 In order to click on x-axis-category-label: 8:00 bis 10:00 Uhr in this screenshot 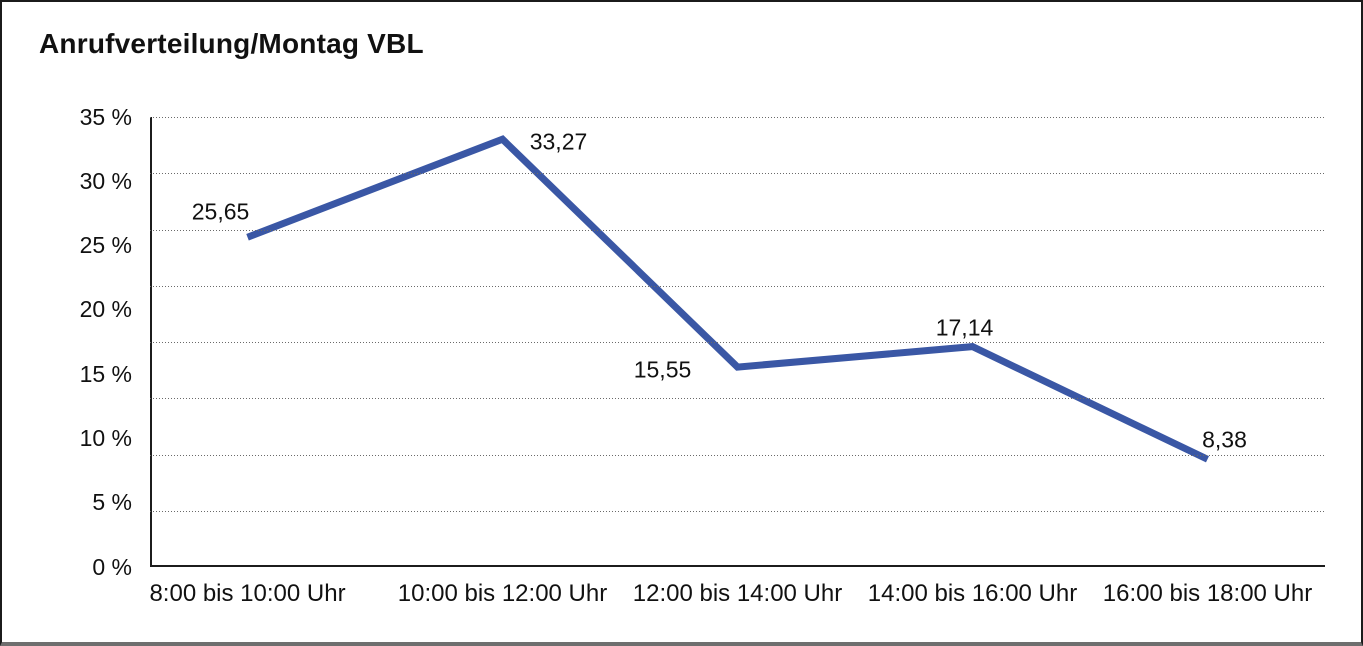, I will do `click(247, 593)`.